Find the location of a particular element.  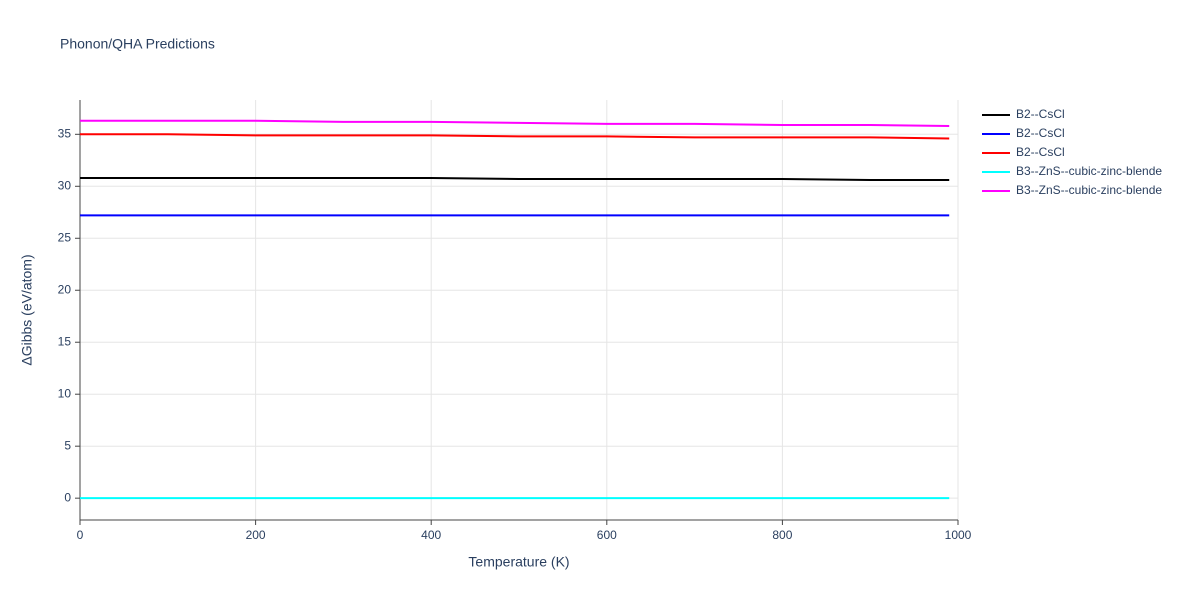

y-tick-label: 20 is located at coordinates (65, 289).